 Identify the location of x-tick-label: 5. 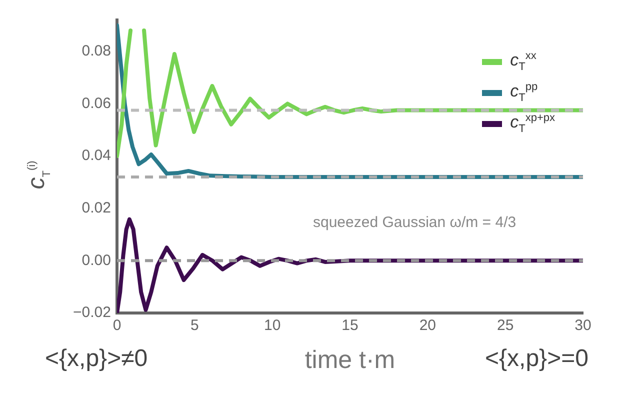
(194, 325).